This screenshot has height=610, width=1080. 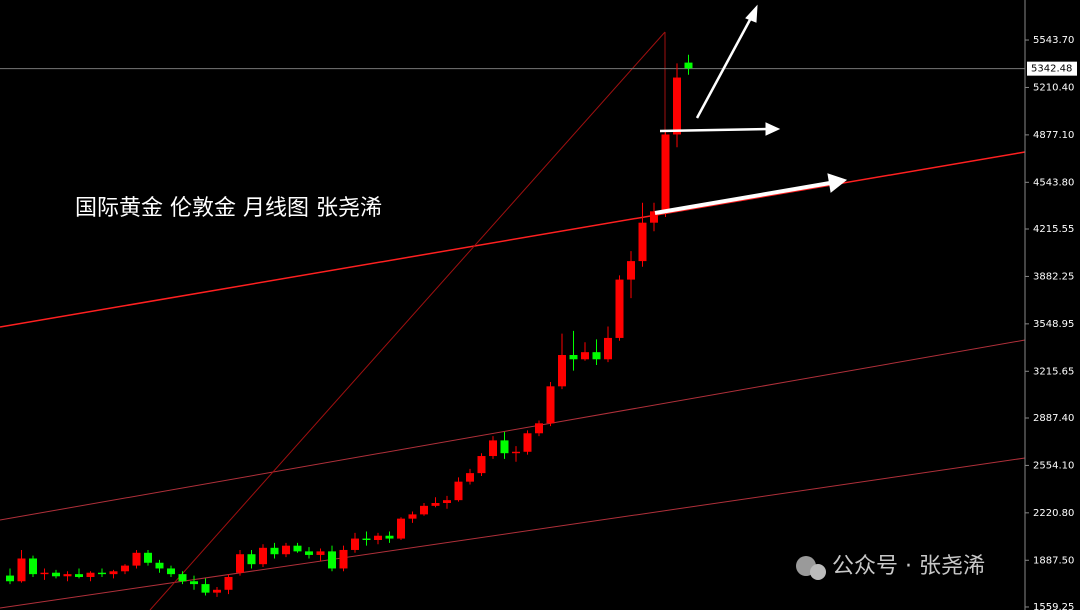 I want to click on y-tick-label: 1559.25, so click(x=1053, y=606).